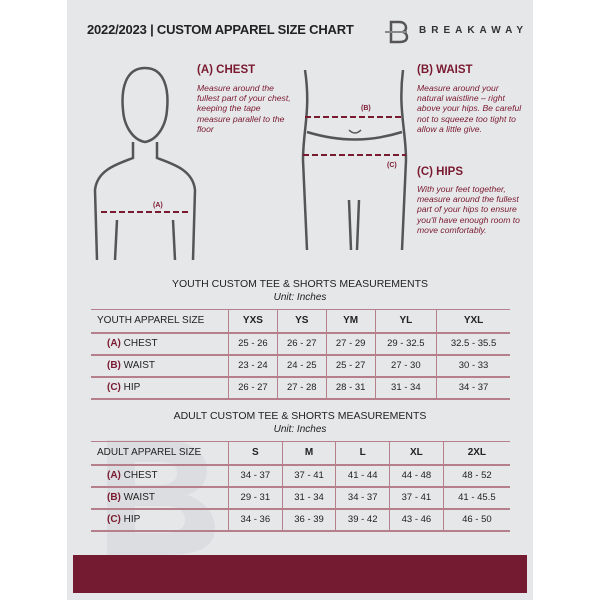 This screenshot has width=600, height=600. I want to click on table-cell: 43 - 46, so click(416, 520).